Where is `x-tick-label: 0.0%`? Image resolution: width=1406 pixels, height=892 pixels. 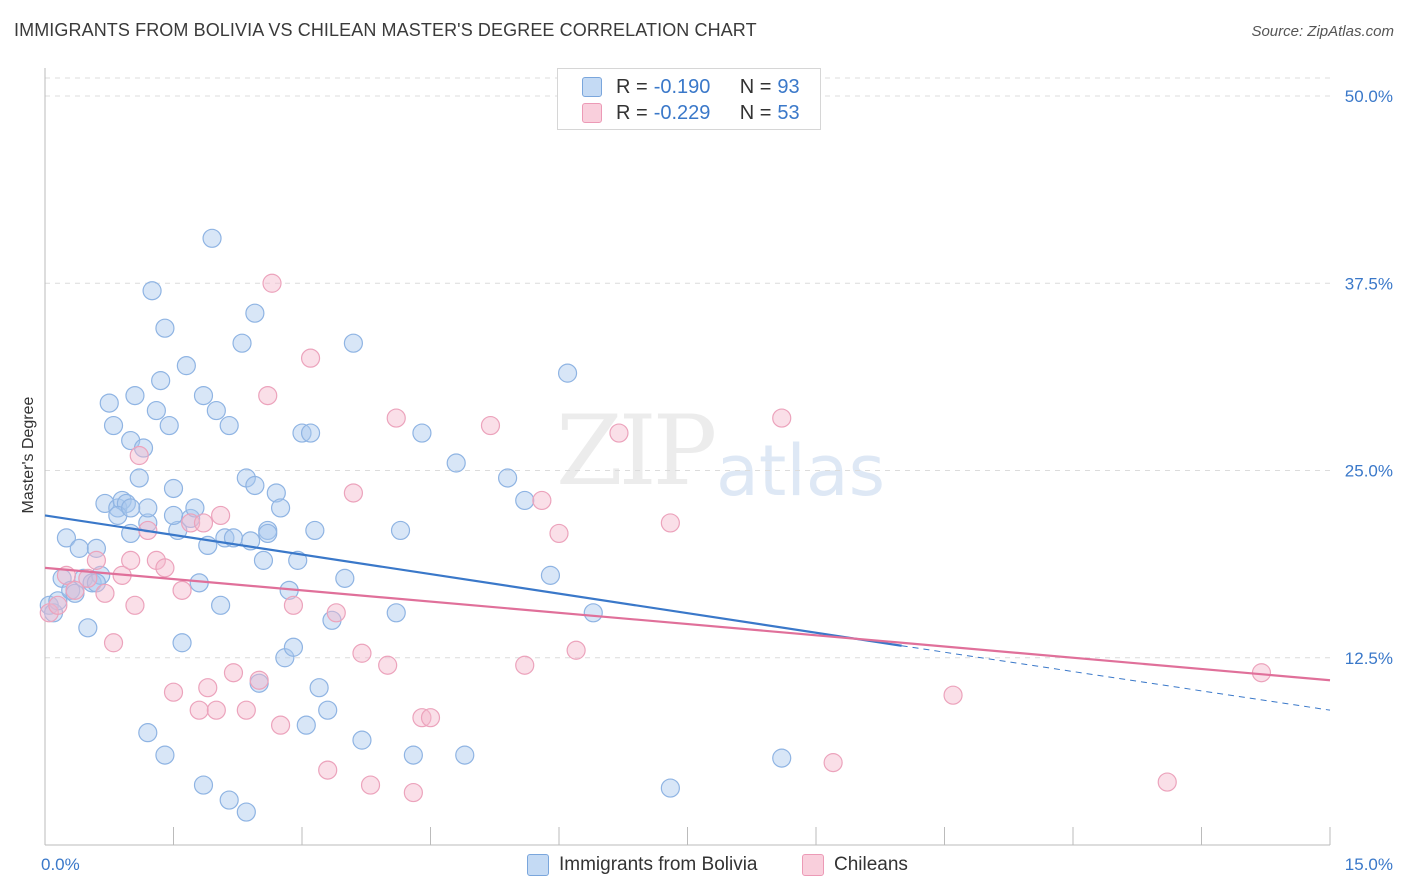
x-tick-label: 0.0% is located at coordinates (60, 864).